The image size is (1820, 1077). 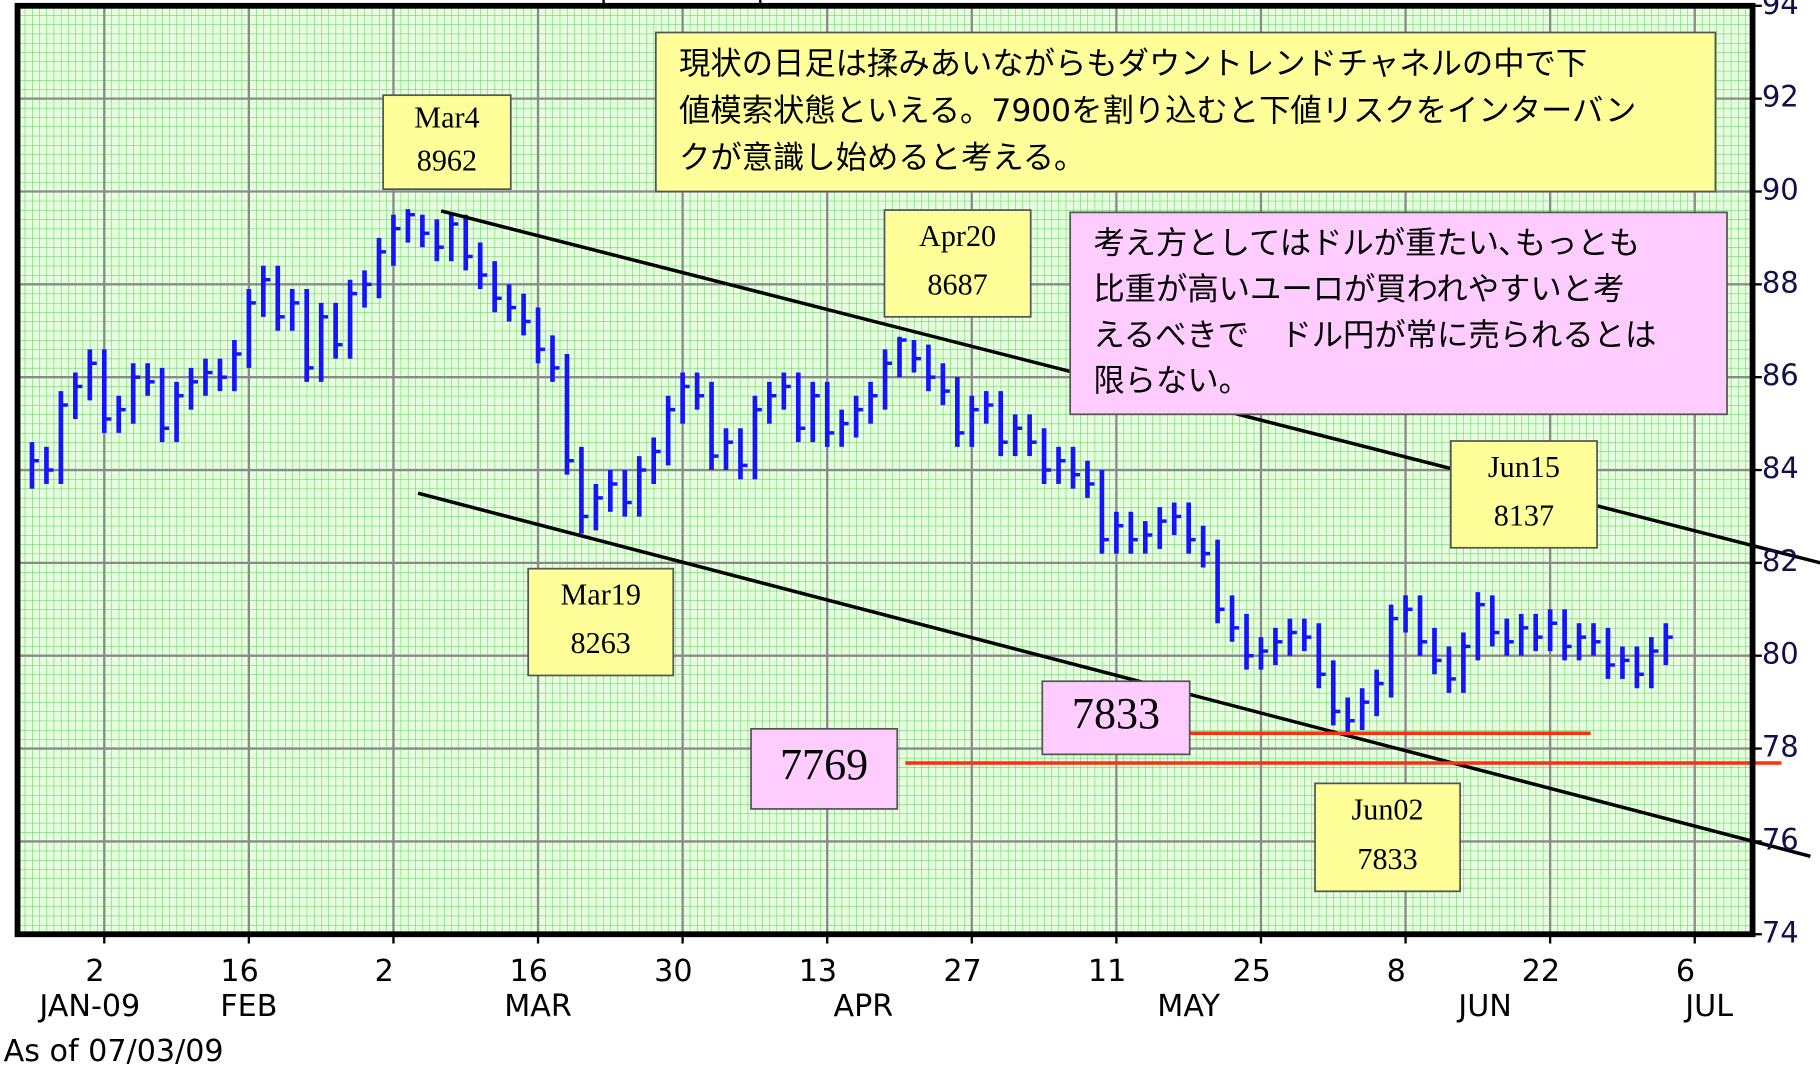 I want to click on annotation-text: 8263, so click(x=601, y=643).